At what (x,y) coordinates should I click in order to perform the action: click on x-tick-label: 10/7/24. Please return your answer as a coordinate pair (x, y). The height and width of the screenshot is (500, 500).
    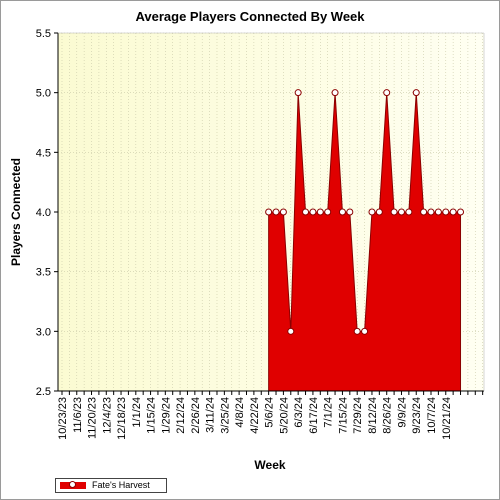
    Looking at the image, I should click on (432, 415).